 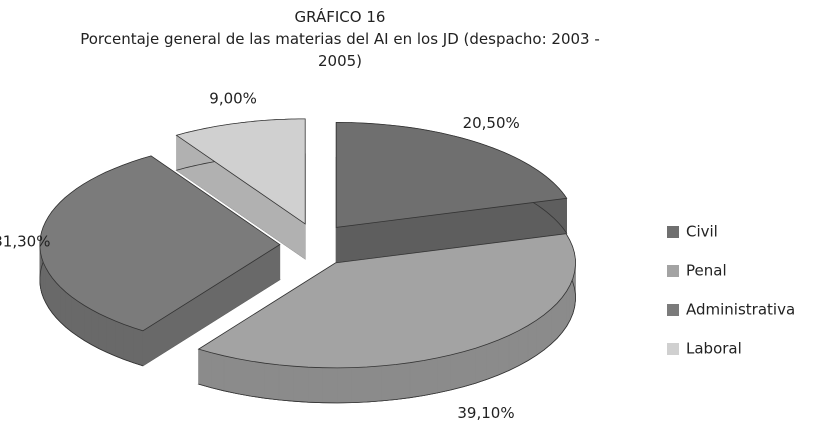 What do you see at coordinates (25, 241) in the screenshot?
I see `data-label: 31,30%` at bounding box center [25, 241].